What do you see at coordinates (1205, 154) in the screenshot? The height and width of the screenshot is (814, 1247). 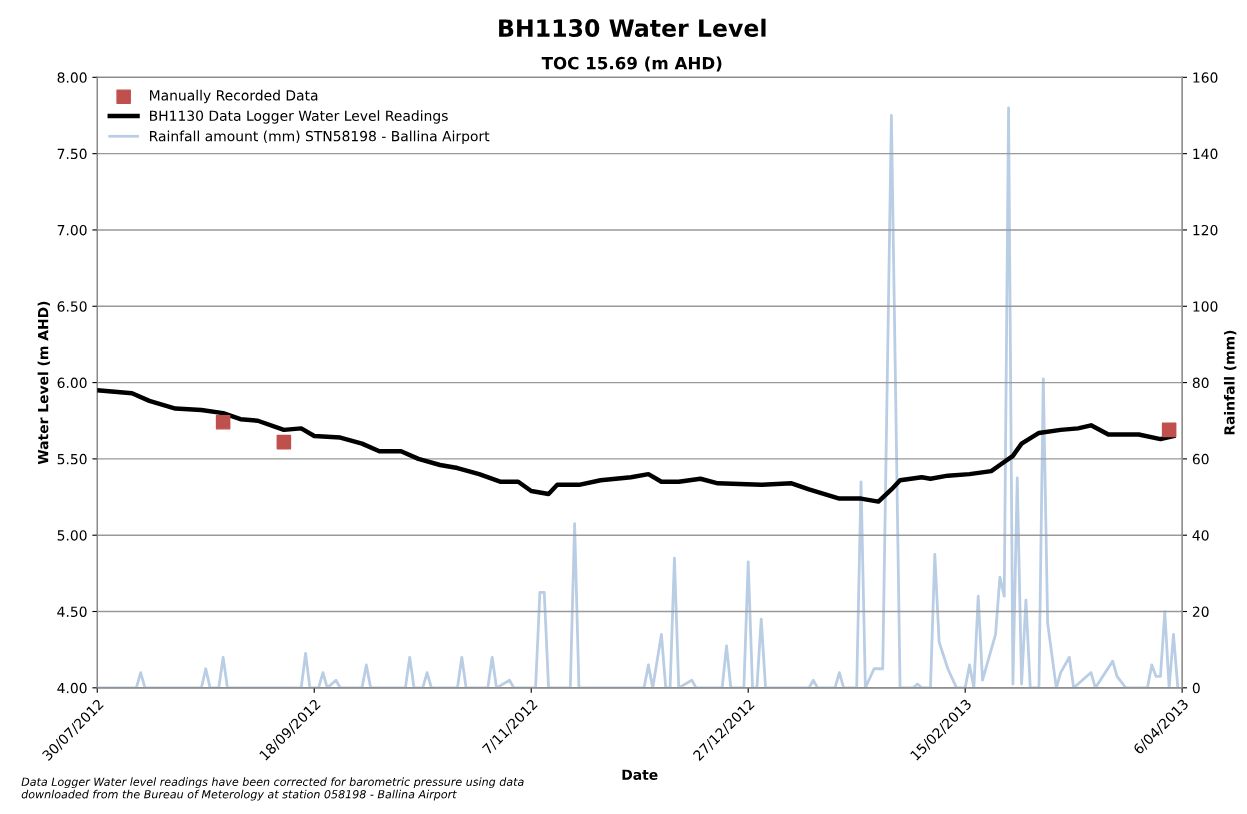 I see `y2-tick-label: 140` at bounding box center [1205, 154].